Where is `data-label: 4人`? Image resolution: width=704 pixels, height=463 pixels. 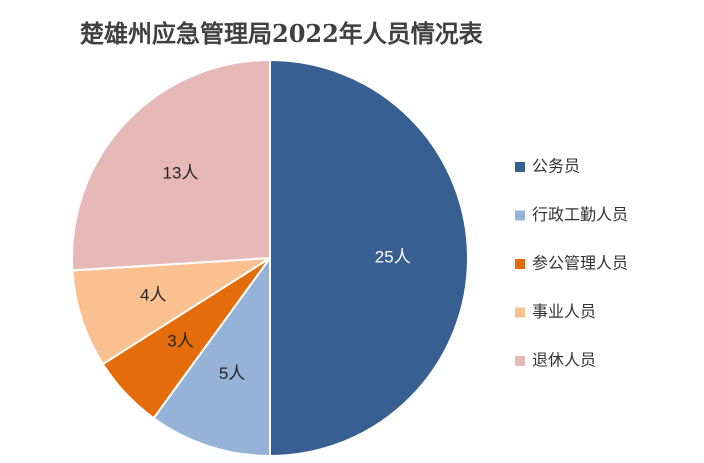
data-label: 4人 is located at coordinates (153, 294).